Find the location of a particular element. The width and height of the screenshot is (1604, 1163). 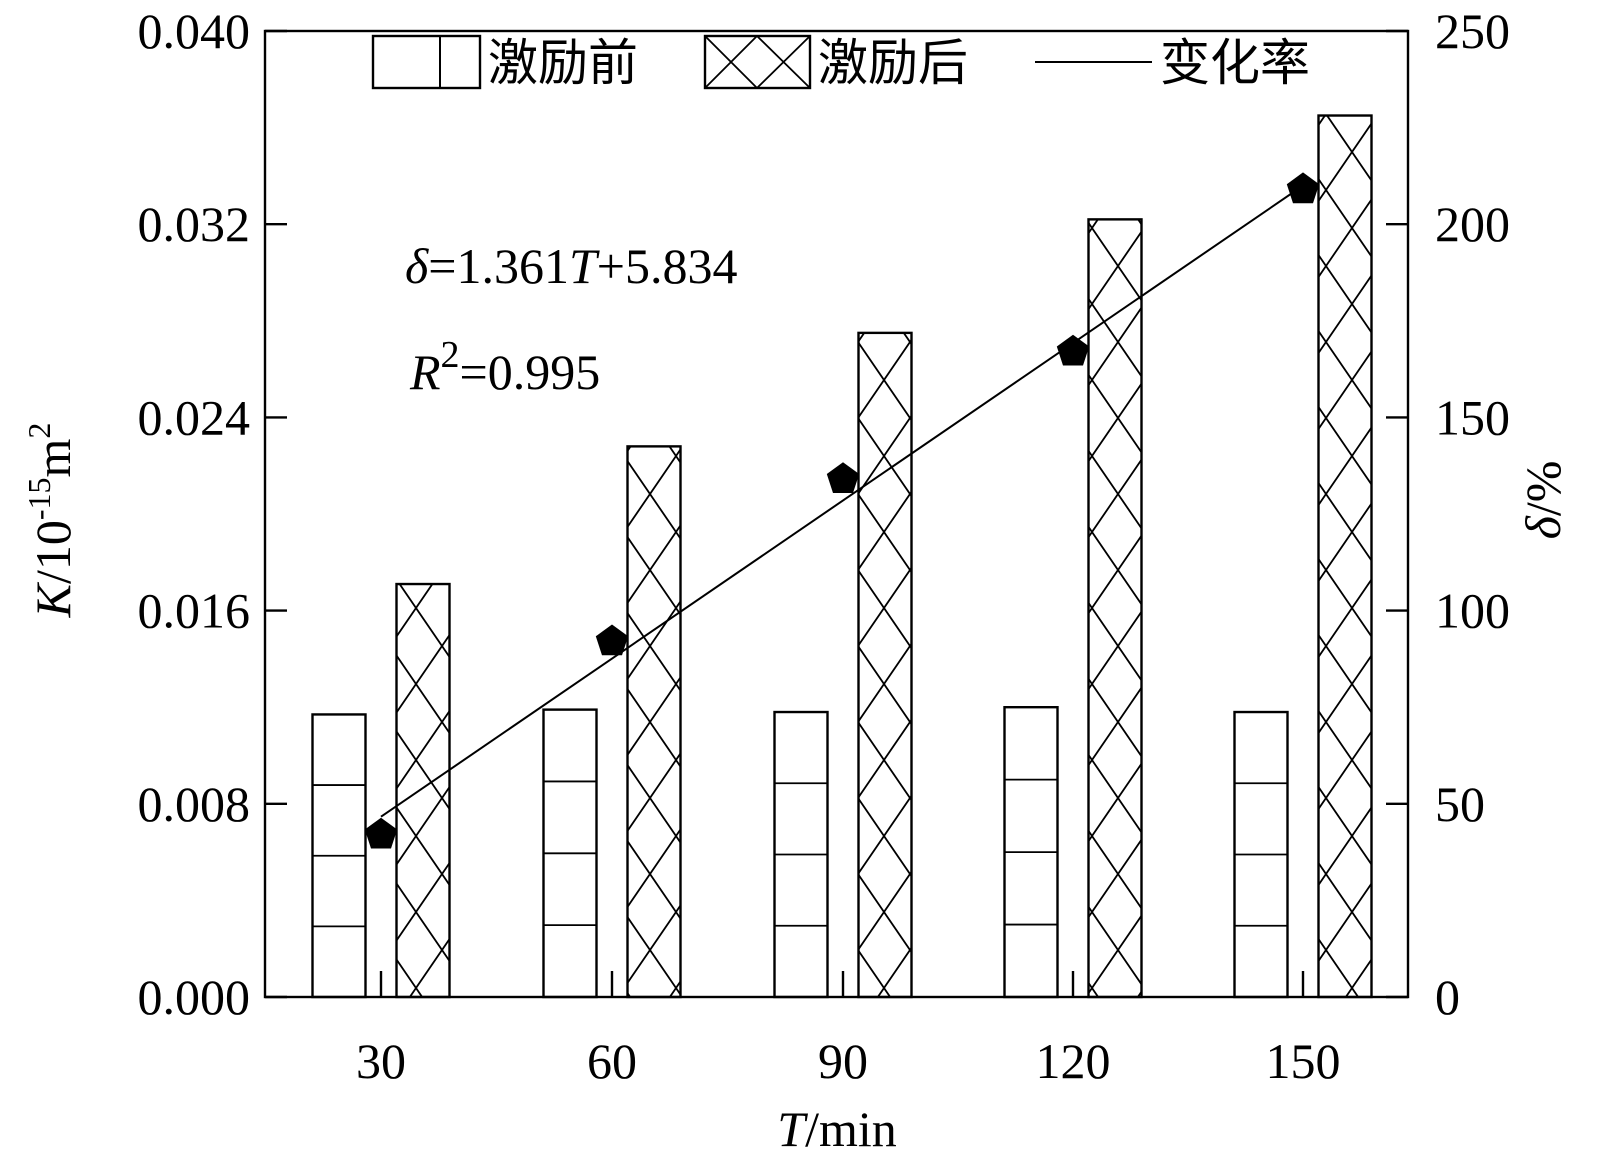

y-axis-left-title-unit-a: /10 is located at coordinates (53, 552).